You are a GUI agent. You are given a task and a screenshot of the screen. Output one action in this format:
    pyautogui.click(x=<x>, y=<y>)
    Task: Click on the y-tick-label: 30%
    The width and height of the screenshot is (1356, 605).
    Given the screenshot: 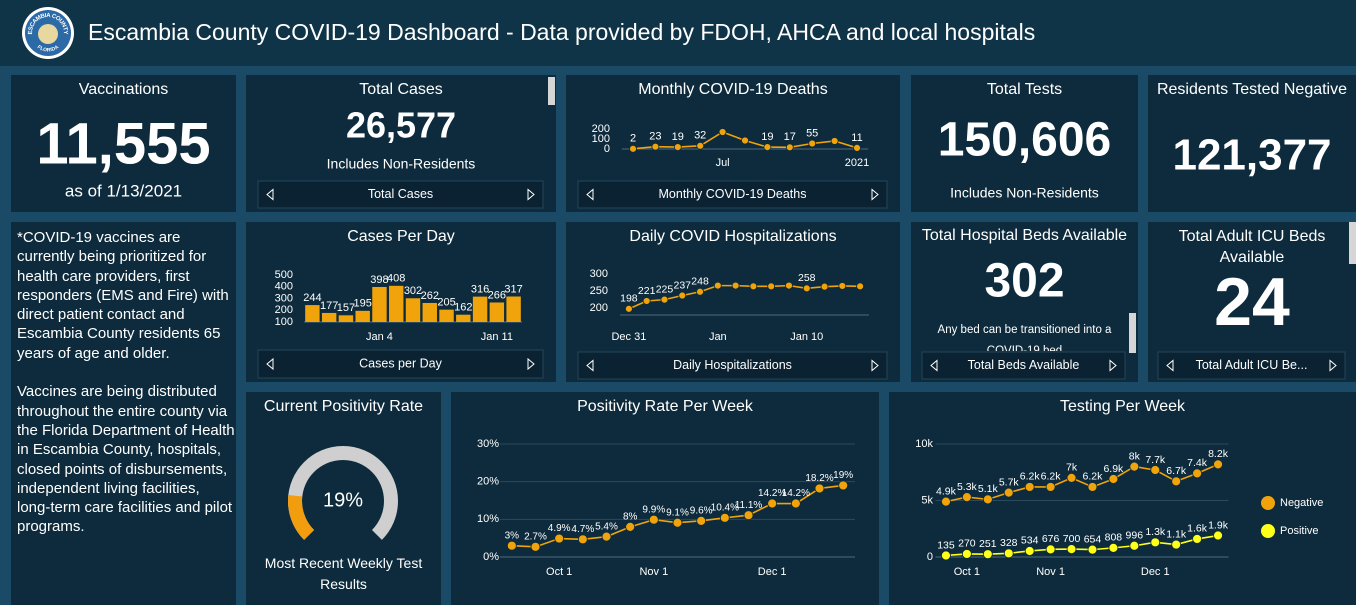 What is the action you would take?
    pyautogui.click(x=488, y=444)
    